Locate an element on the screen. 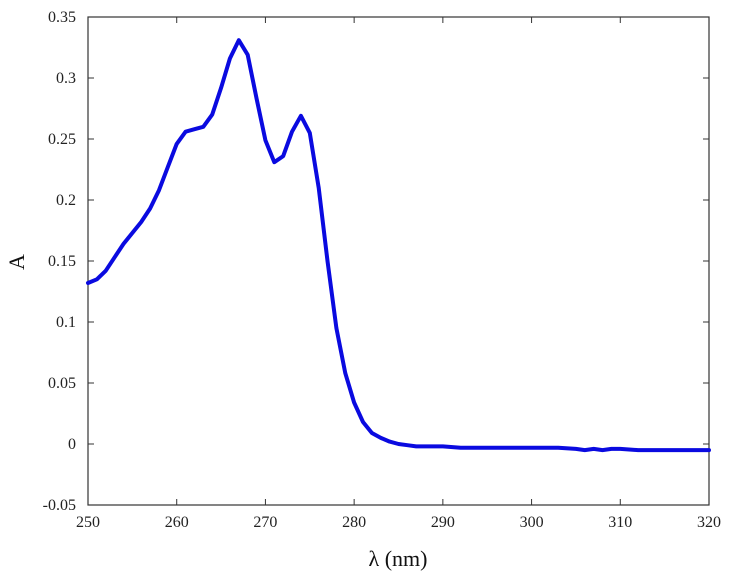 The height and width of the screenshot is (586, 731). x-tick-label: 320 is located at coordinates (709, 522).